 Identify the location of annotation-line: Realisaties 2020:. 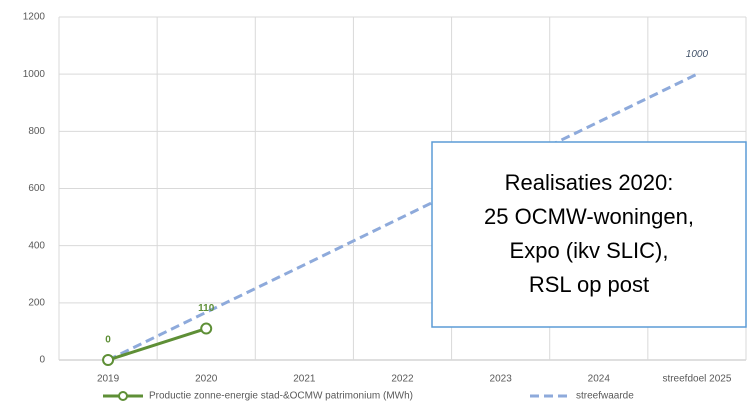
(589, 182).